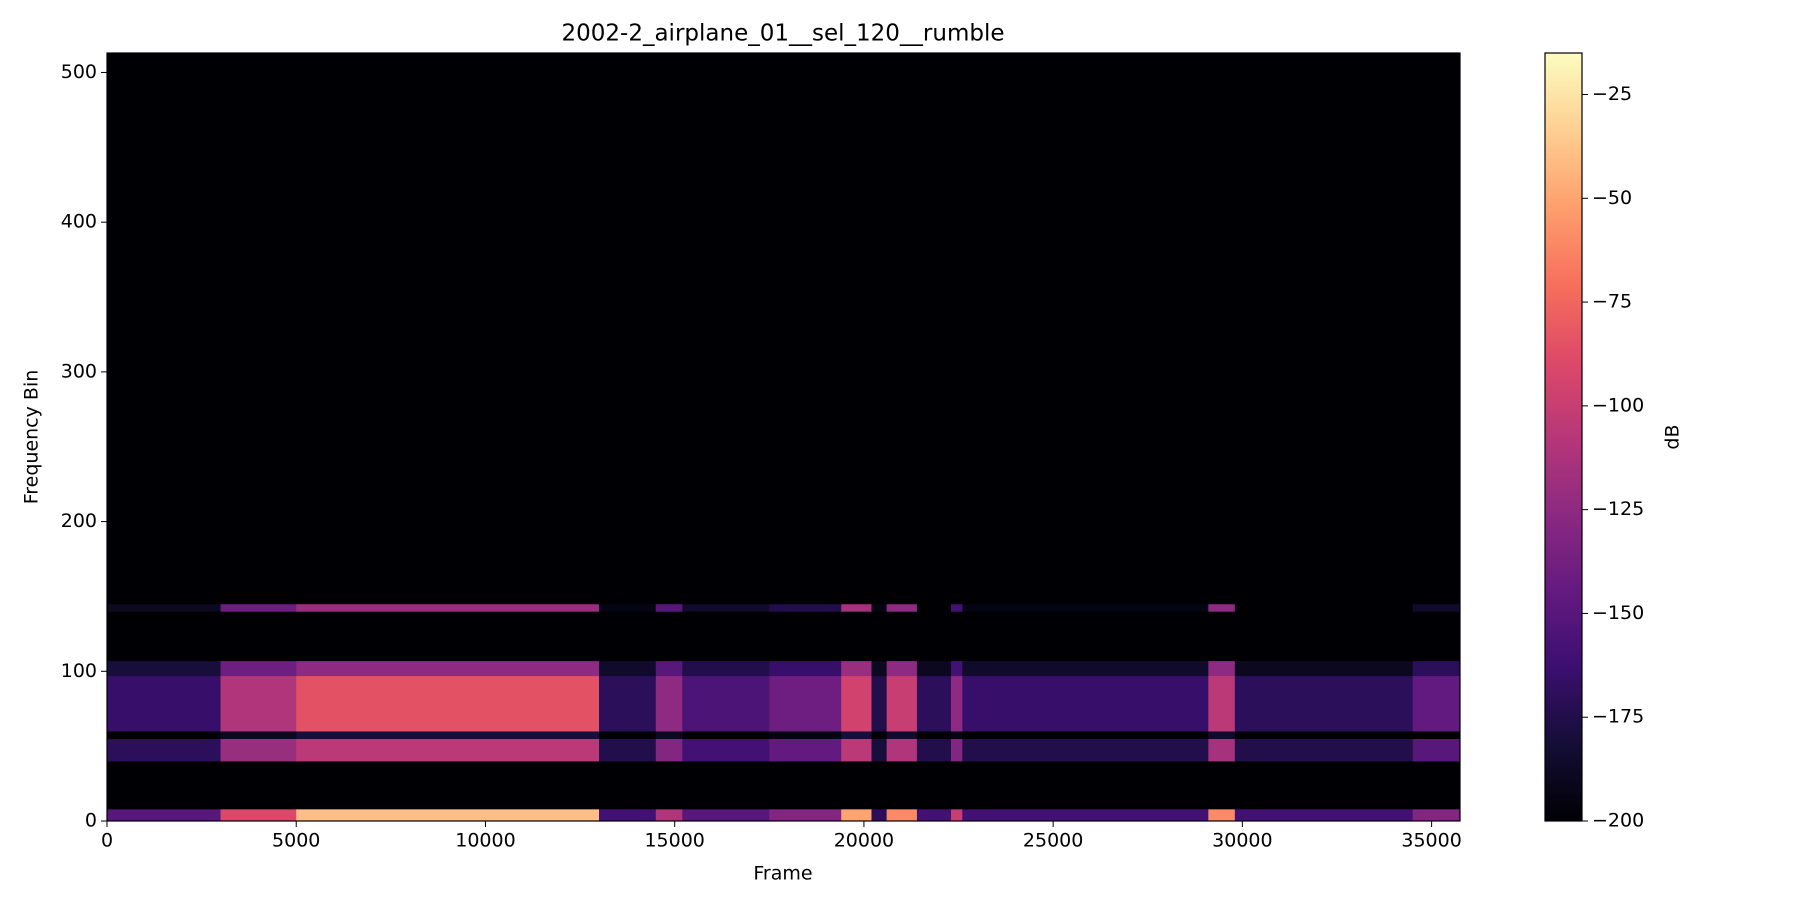 The image size is (1800, 900). Describe the element at coordinates (1612, 198) in the screenshot. I see `colorbar-tick-label: −50` at that location.